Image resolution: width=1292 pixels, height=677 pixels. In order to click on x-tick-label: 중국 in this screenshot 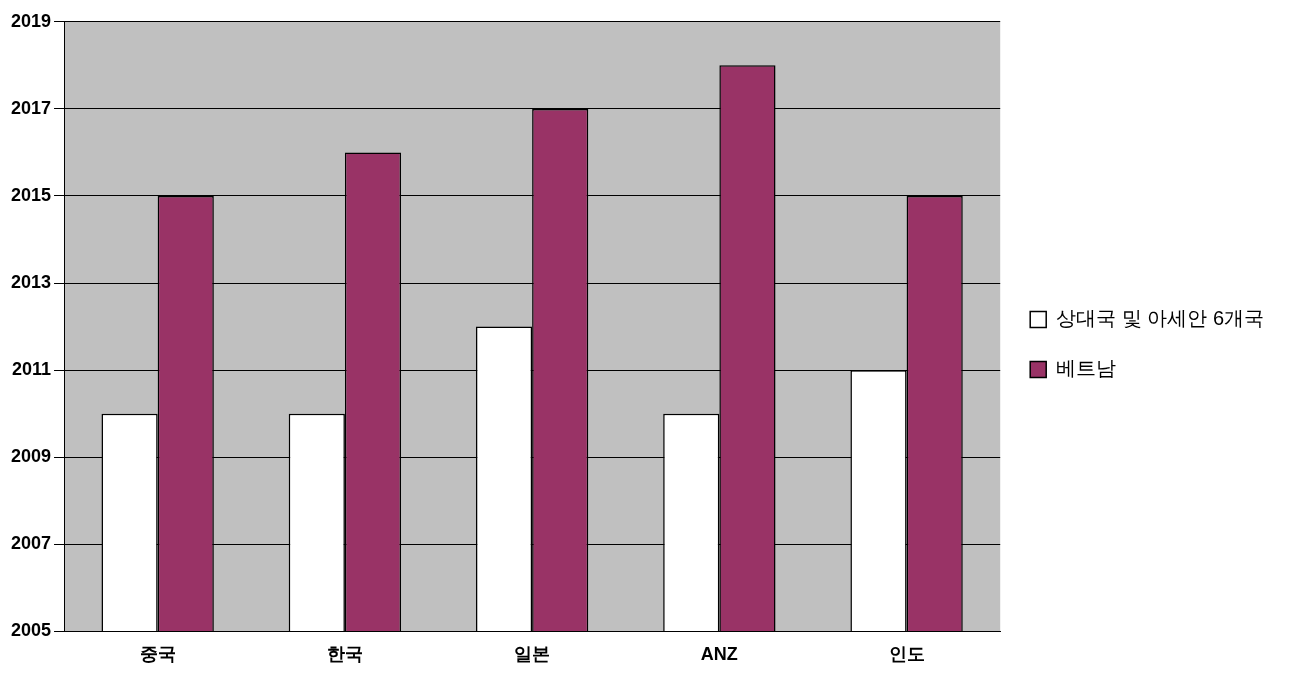, I will do `click(157, 654)`.